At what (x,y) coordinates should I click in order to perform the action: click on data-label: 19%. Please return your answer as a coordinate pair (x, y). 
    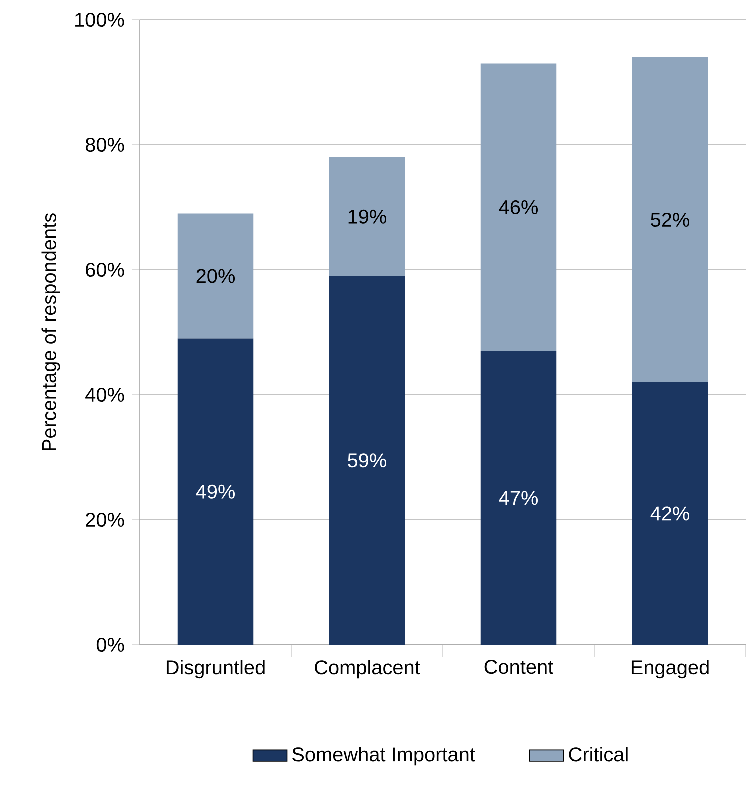
    Looking at the image, I should click on (367, 217).